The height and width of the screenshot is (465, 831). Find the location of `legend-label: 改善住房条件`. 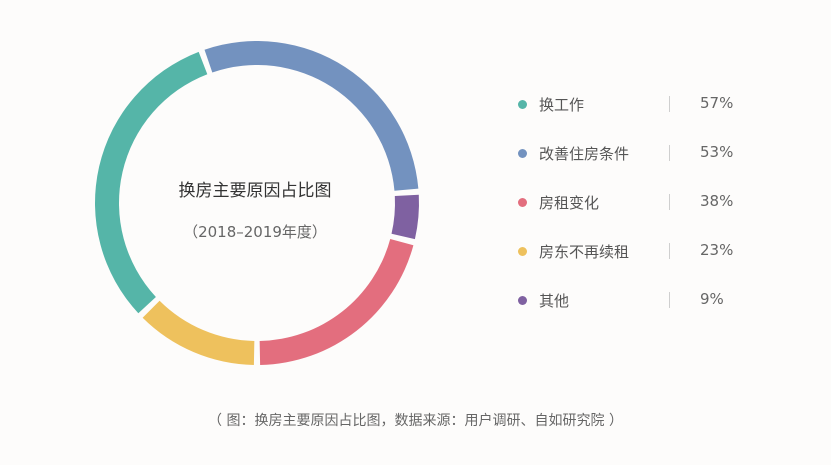

legend-label: 改善住房条件 is located at coordinates (584, 154).